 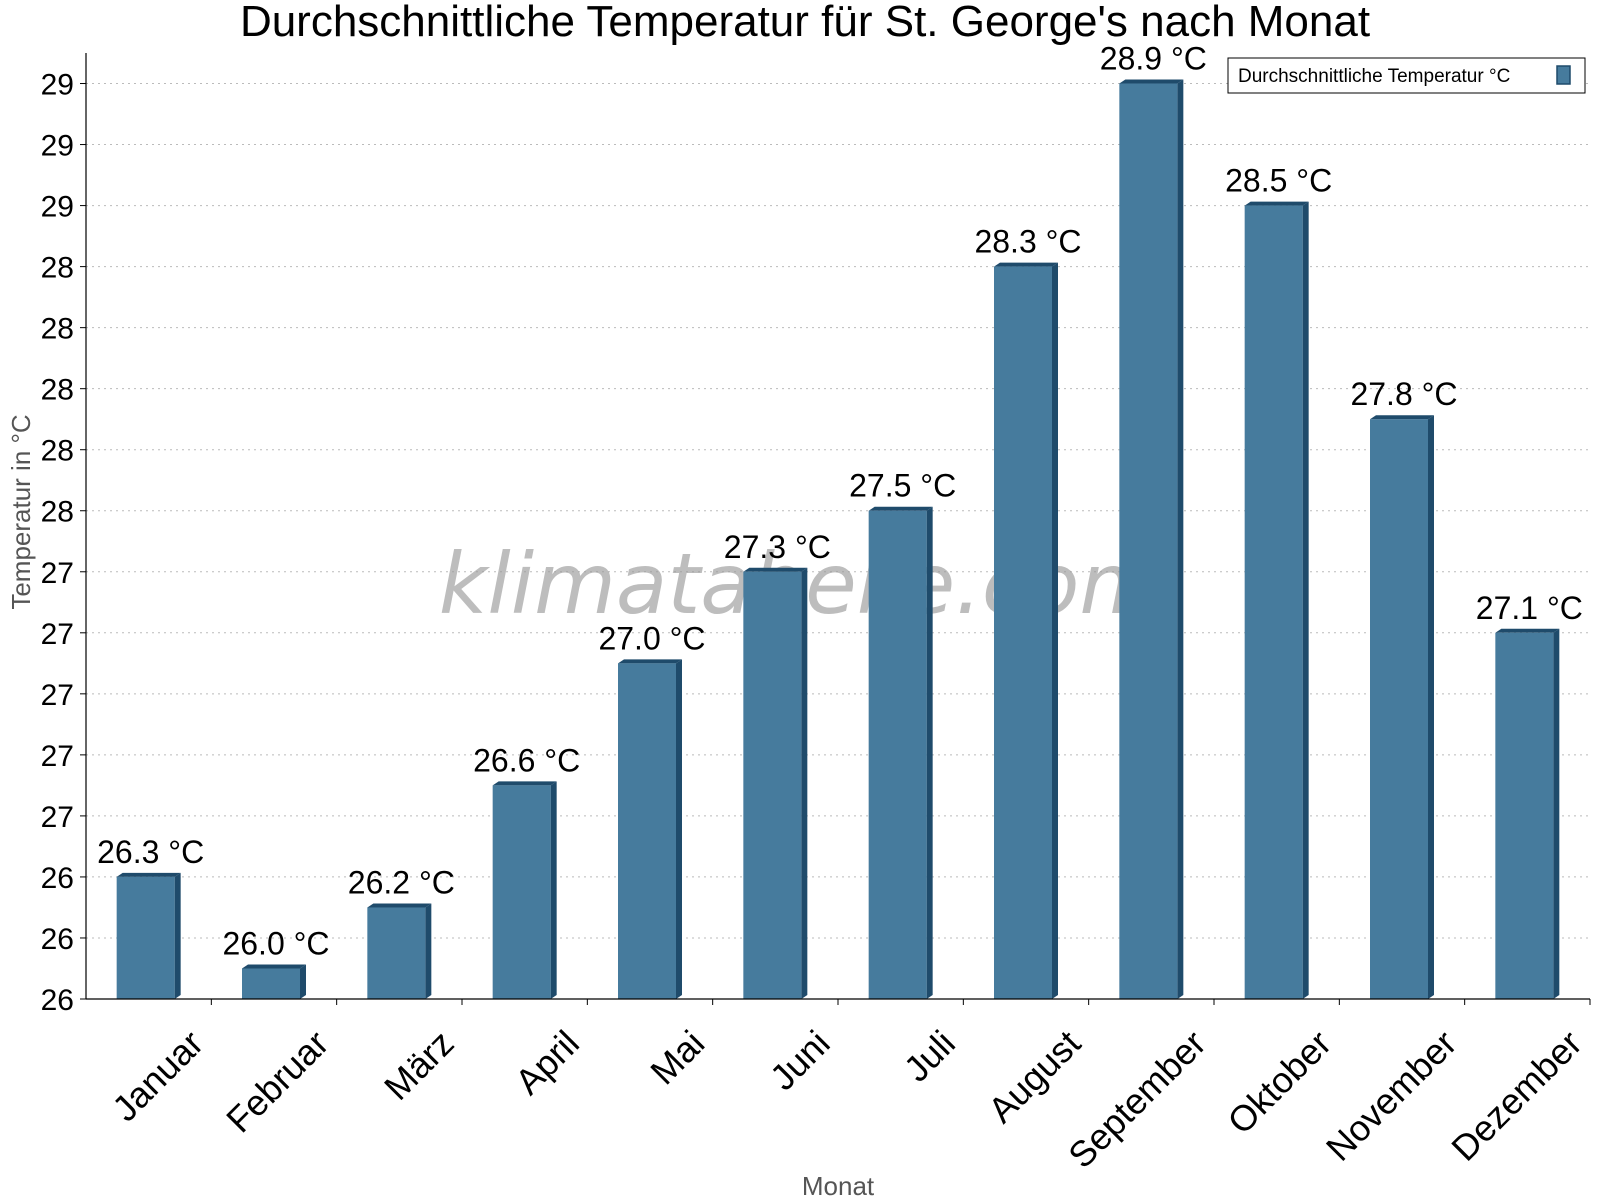 I want to click on data-label: 27.3 °C, so click(x=777, y=547).